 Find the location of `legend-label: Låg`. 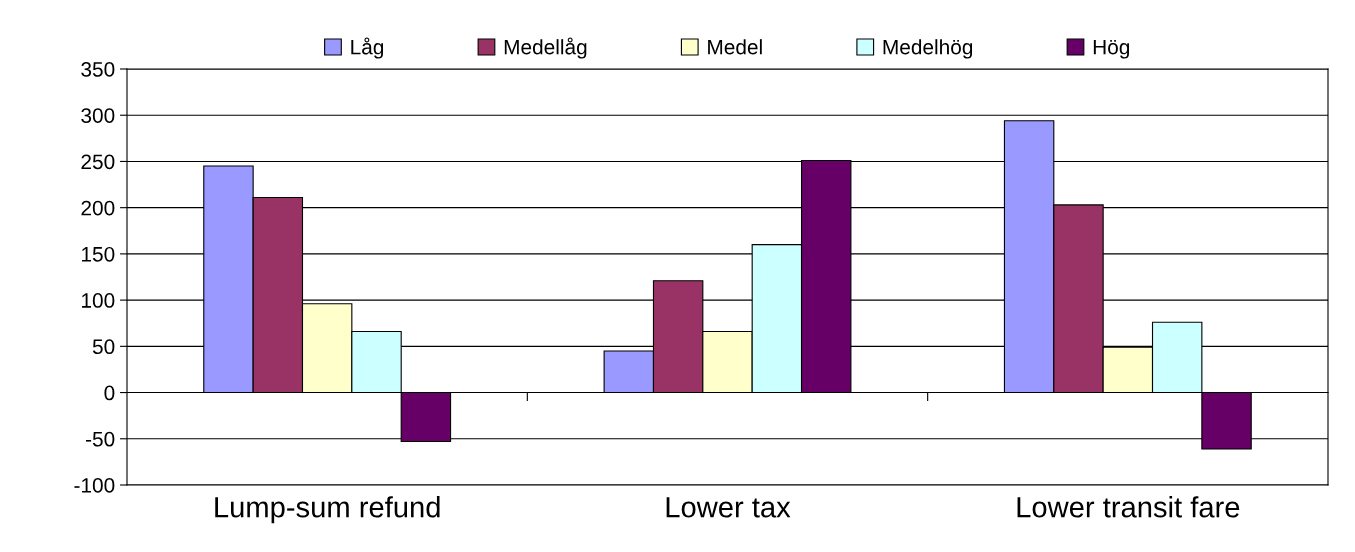

legend-label: Låg is located at coordinates (367, 48).